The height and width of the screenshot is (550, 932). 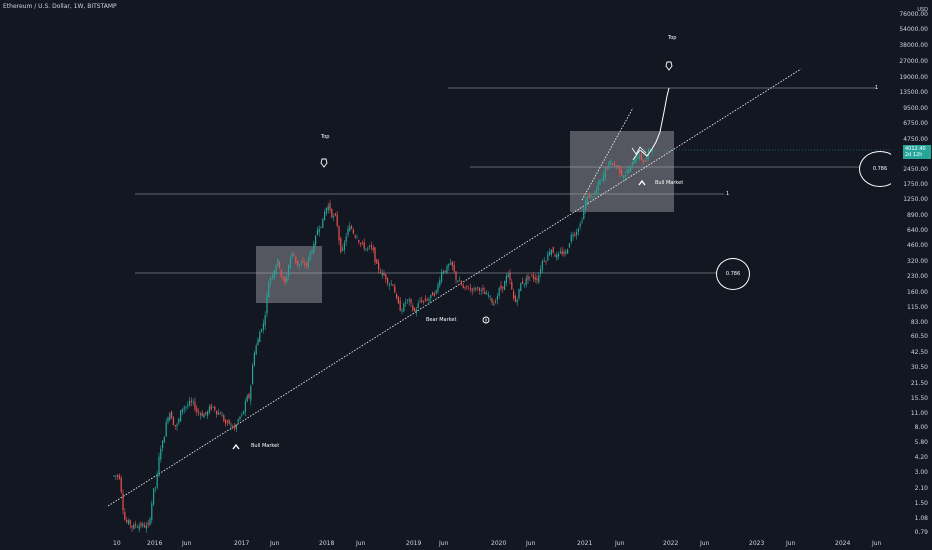 I want to click on steep-trendline, so click(x=607, y=154).